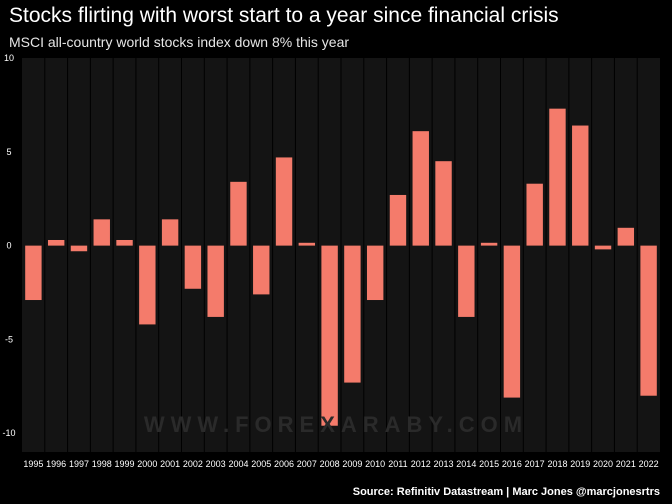 The width and height of the screenshot is (672, 504). I want to click on bar-2008, so click(329, 335).